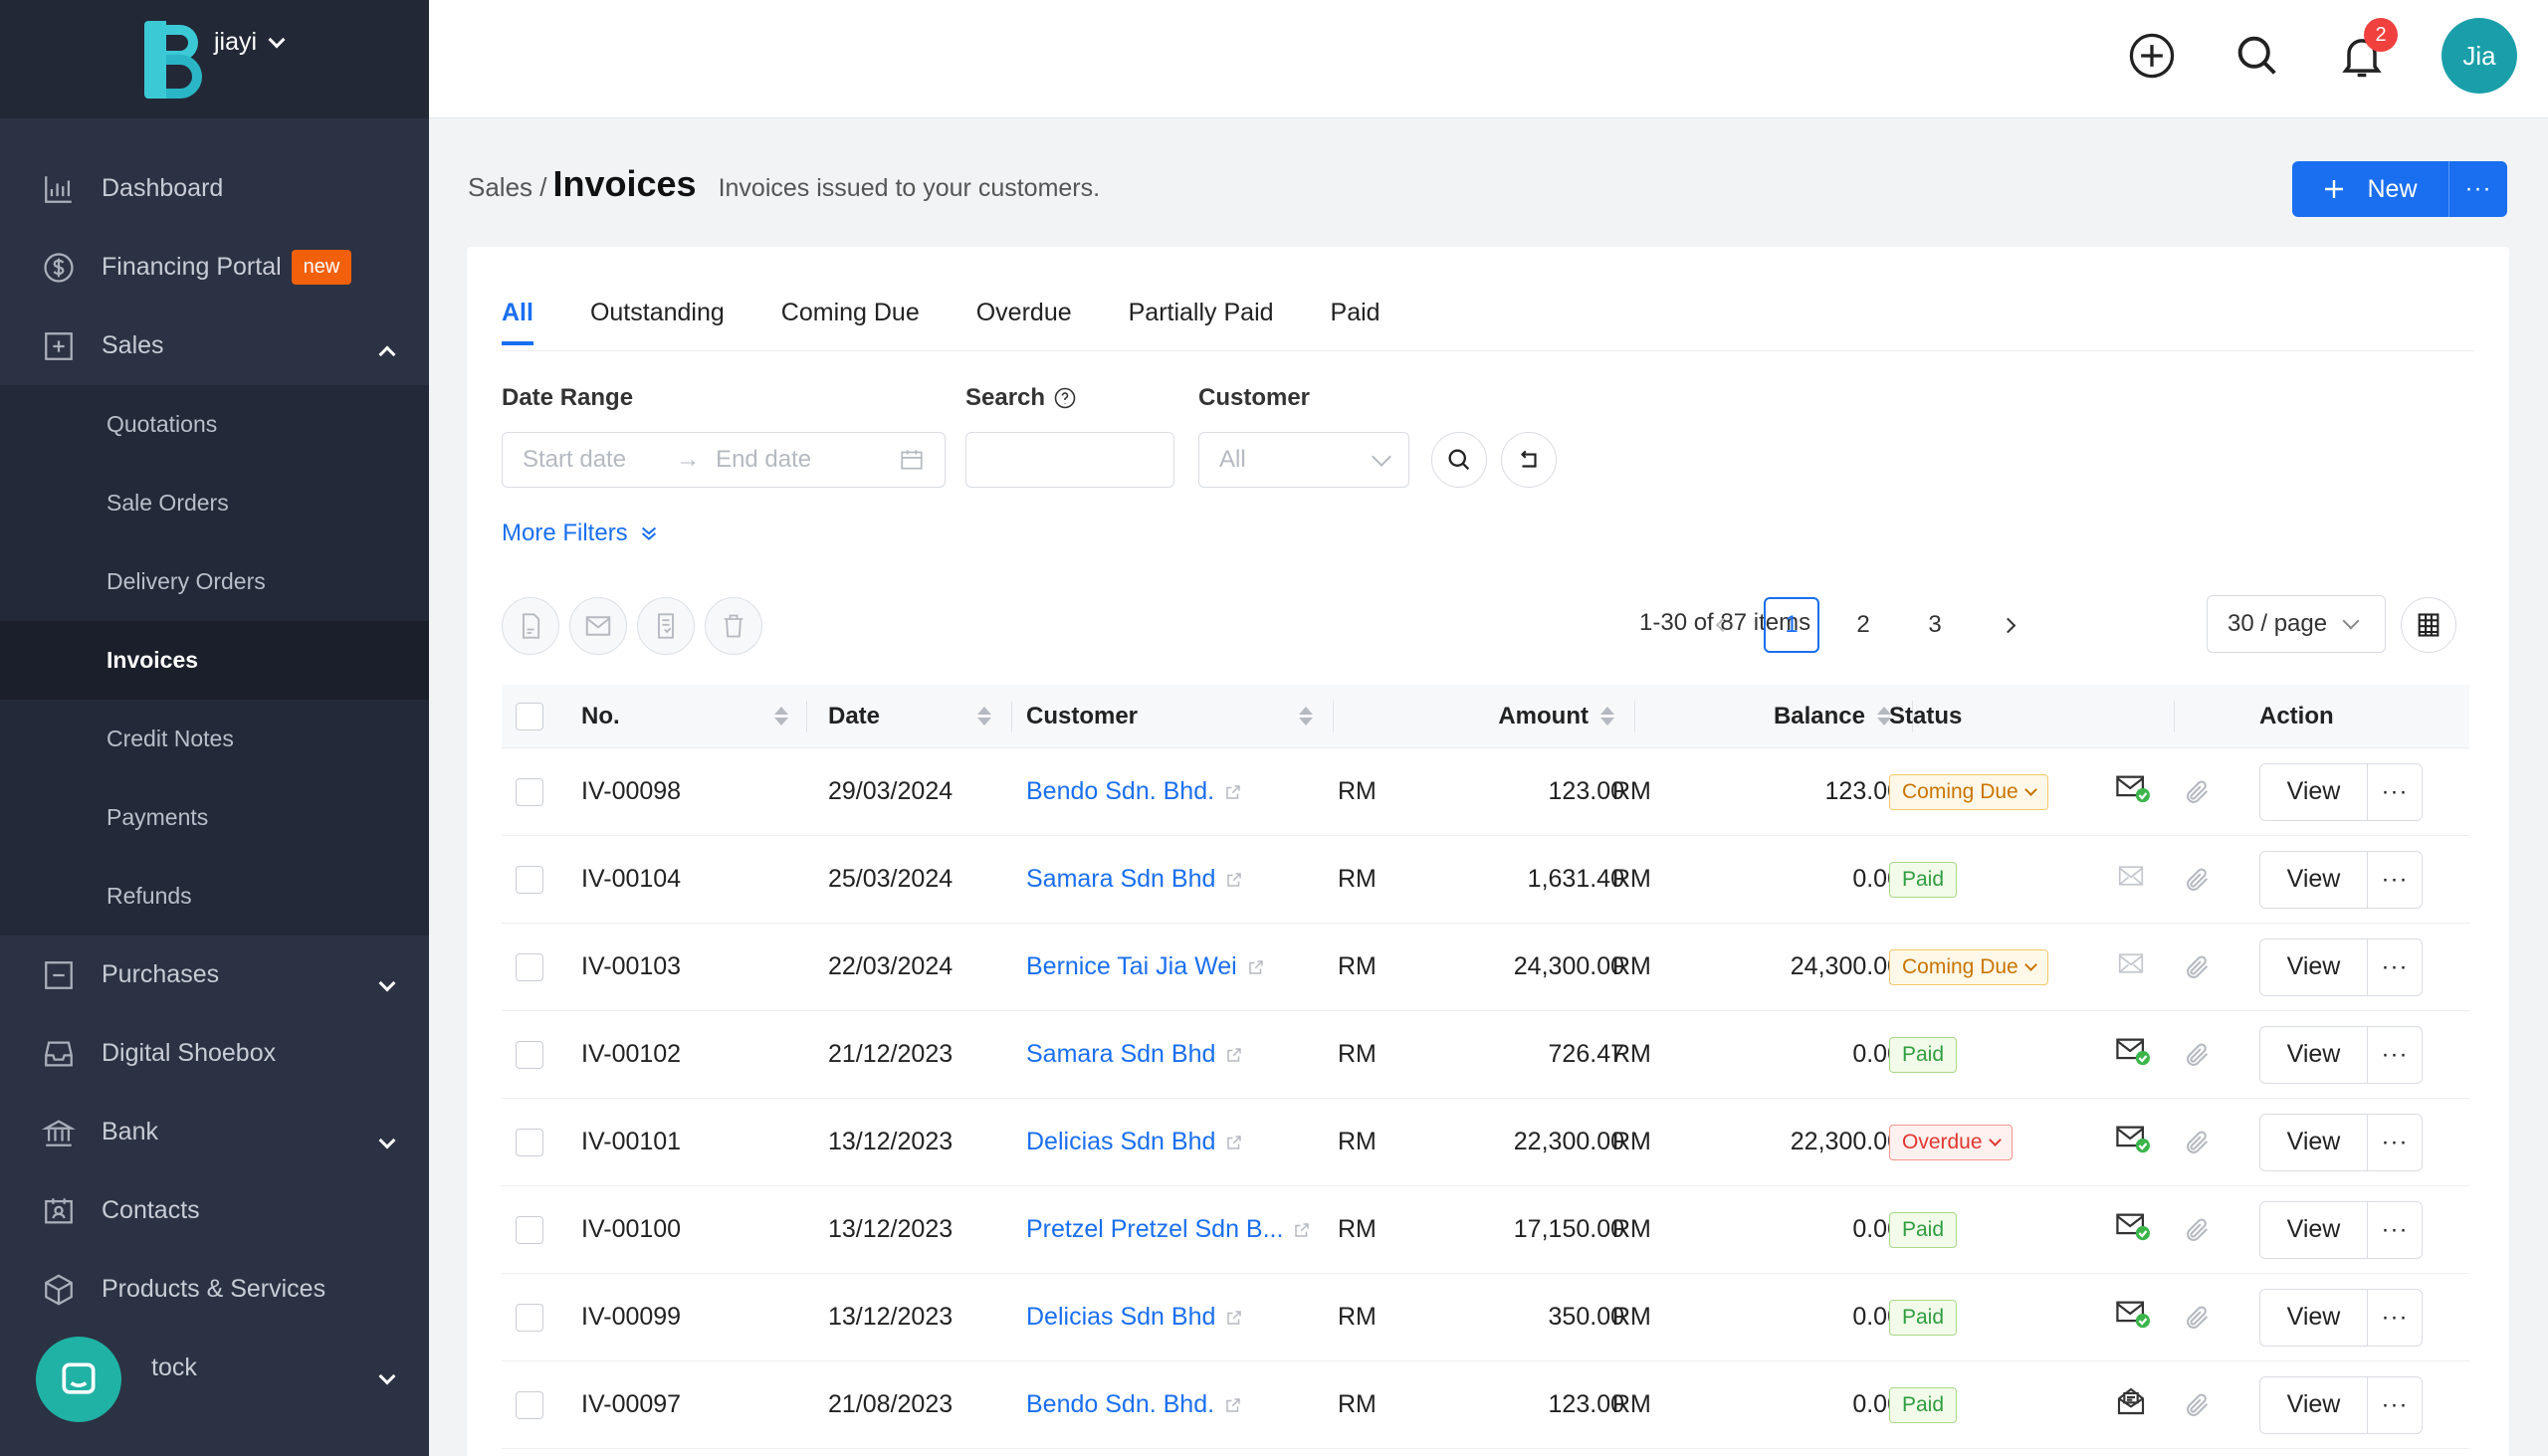 The height and width of the screenshot is (1456, 2548). What do you see at coordinates (214, 59) in the screenshot?
I see `org-switcher: jiayi` at bounding box center [214, 59].